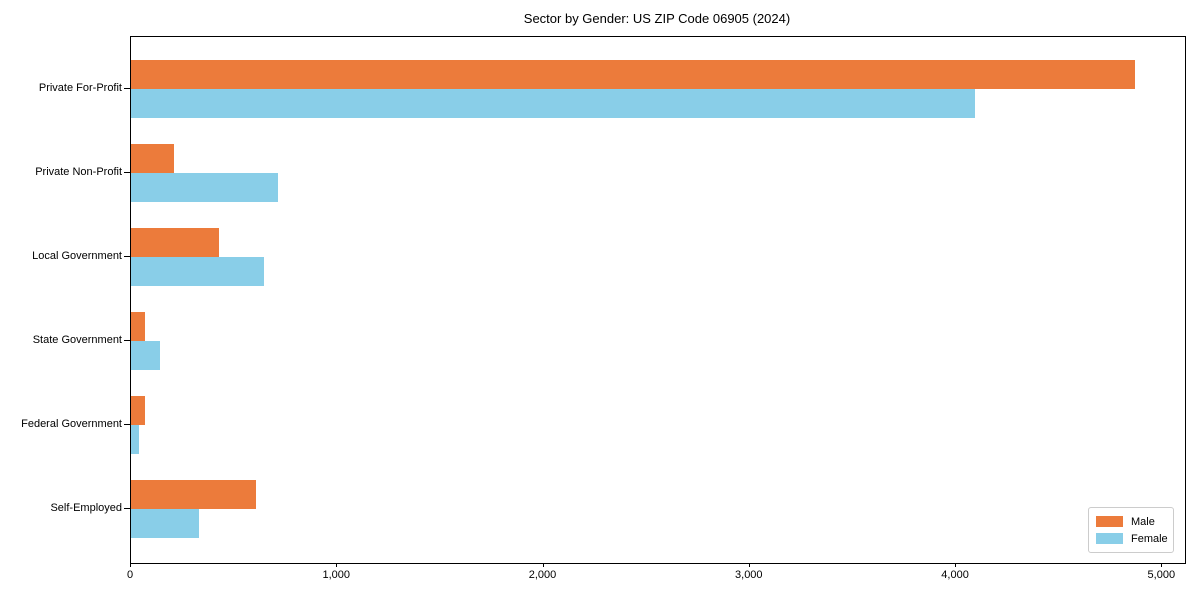  What do you see at coordinates (153, 158) in the screenshot?
I see `bar-private-non-profit-male` at bounding box center [153, 158].